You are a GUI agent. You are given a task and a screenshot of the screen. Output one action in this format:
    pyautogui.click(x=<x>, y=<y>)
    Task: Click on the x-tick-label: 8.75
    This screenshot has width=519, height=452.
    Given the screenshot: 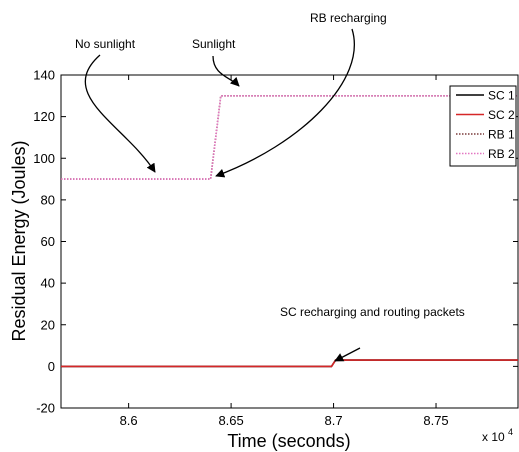 What is the action you would take?
    pyautogui.click(x=435, y=420)
    